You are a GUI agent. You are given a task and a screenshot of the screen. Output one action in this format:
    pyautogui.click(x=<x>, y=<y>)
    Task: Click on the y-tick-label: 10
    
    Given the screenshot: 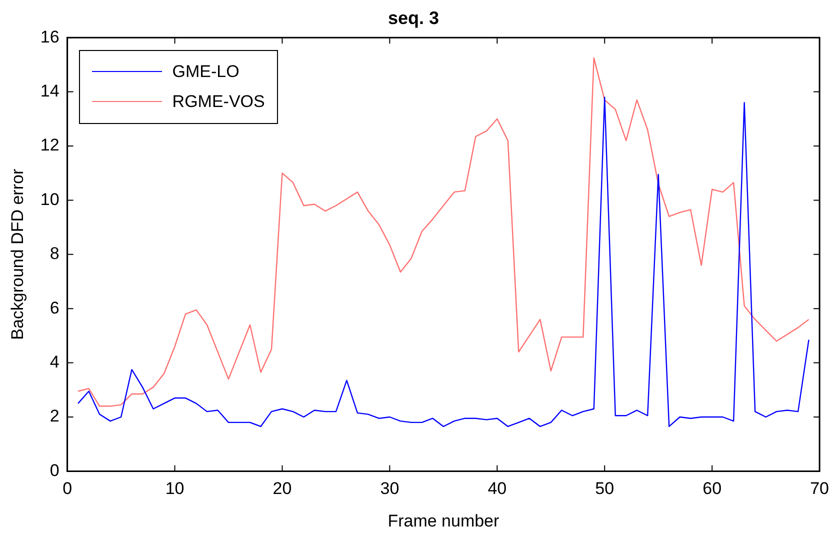 What is the action you would take?
    pyautogui.click(x=50, y=199)
    